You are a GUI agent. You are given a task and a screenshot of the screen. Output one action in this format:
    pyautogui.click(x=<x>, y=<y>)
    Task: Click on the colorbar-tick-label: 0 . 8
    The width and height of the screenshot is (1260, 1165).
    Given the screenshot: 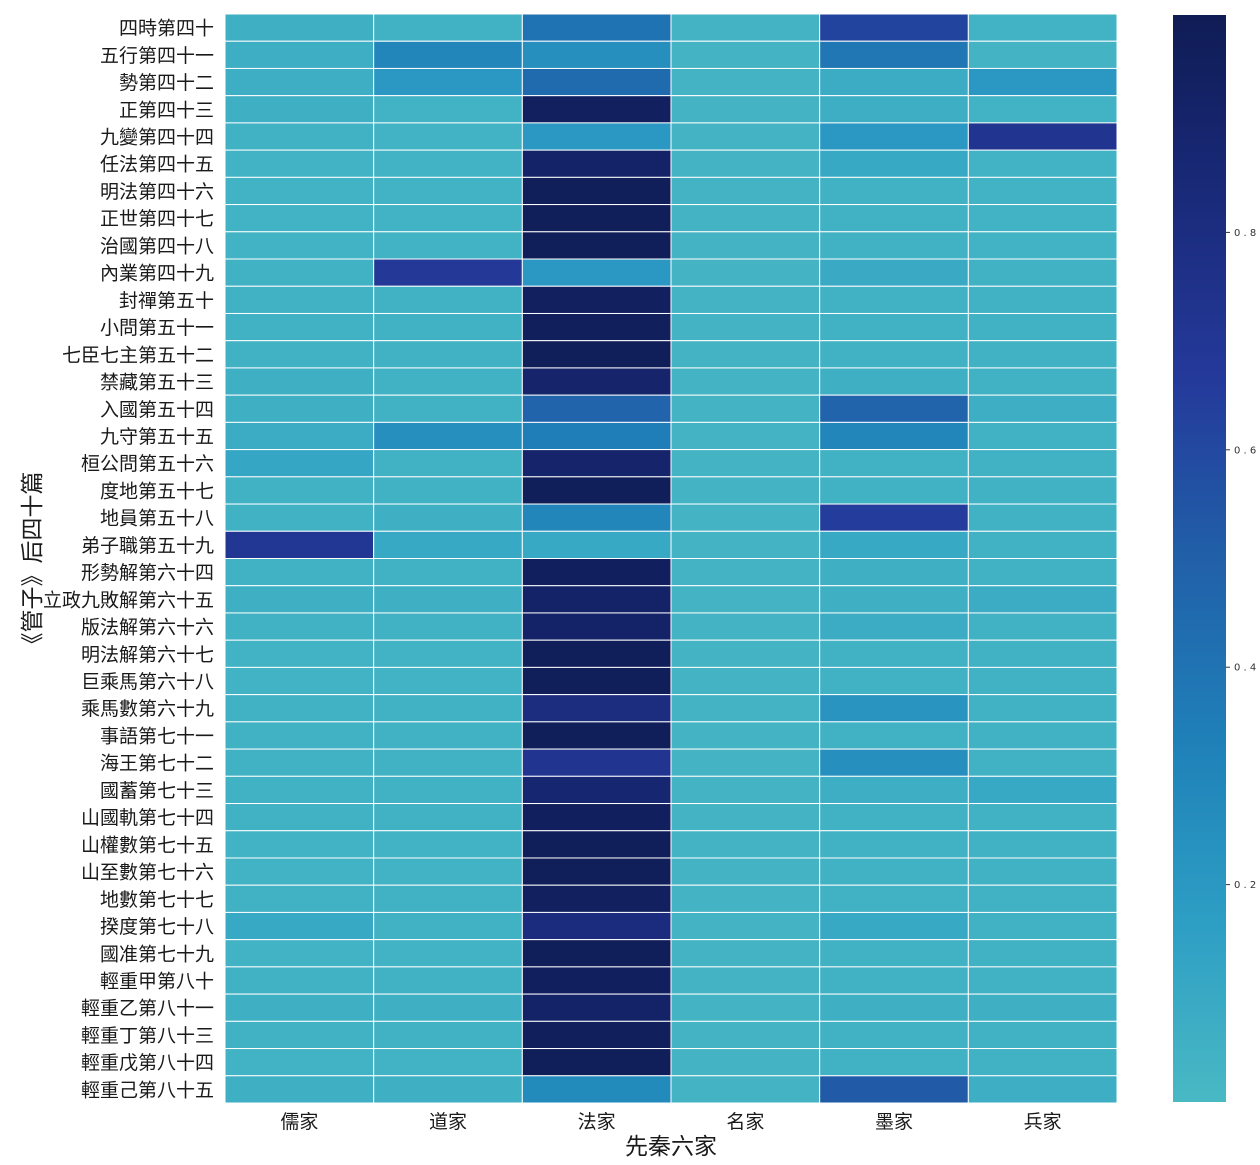 What is the action you would take?
    pyautogui.click(x=1245, y=233)
    